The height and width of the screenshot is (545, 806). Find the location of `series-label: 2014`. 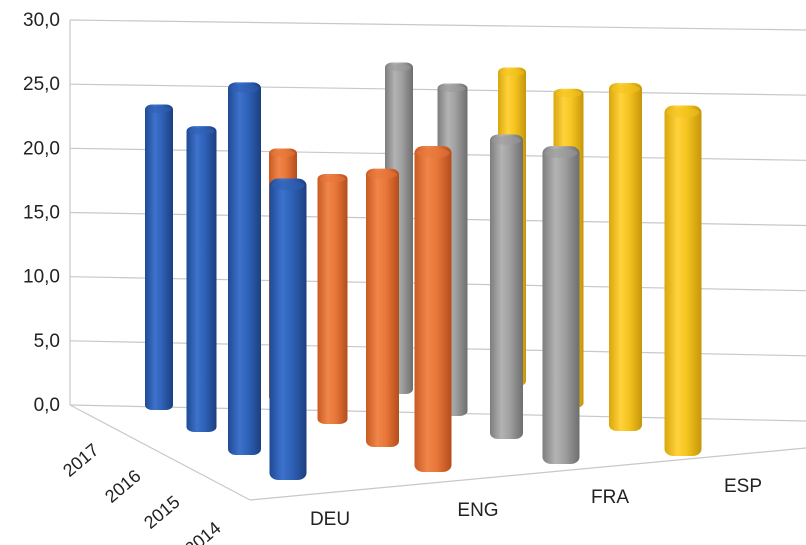

series-label: 2014 is located at coordinates (203, 531).